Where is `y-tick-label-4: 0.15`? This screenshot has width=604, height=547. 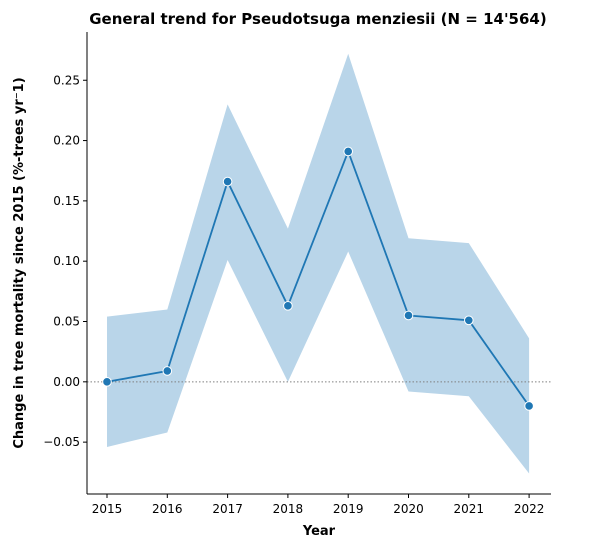 y-tick-label-4: 0.15 is located at coordinates (66, 201).